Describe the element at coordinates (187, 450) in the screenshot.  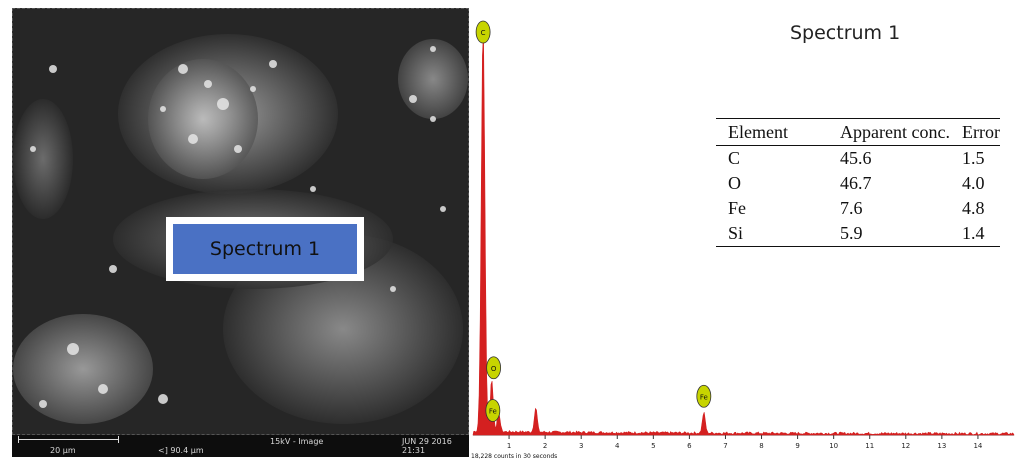
I see `field-width-value: 90.4 µm` at that location.